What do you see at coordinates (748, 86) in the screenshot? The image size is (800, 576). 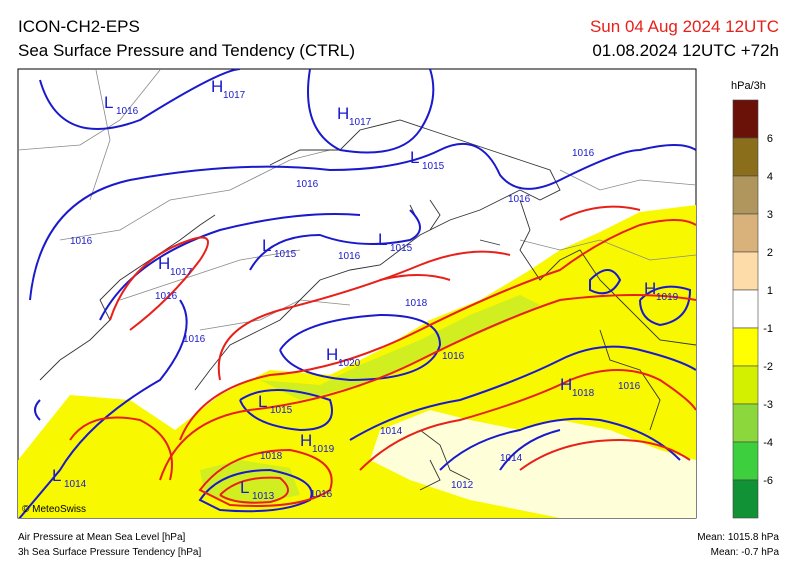 I see `legend-unit: hPa/3h` at bounding box center [748, 86].